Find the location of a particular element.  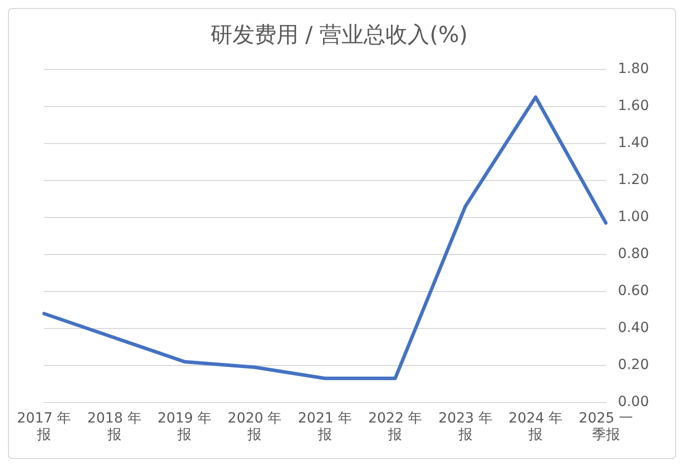

y-tick-label: 1.00 is located at coordinates (633, 217).